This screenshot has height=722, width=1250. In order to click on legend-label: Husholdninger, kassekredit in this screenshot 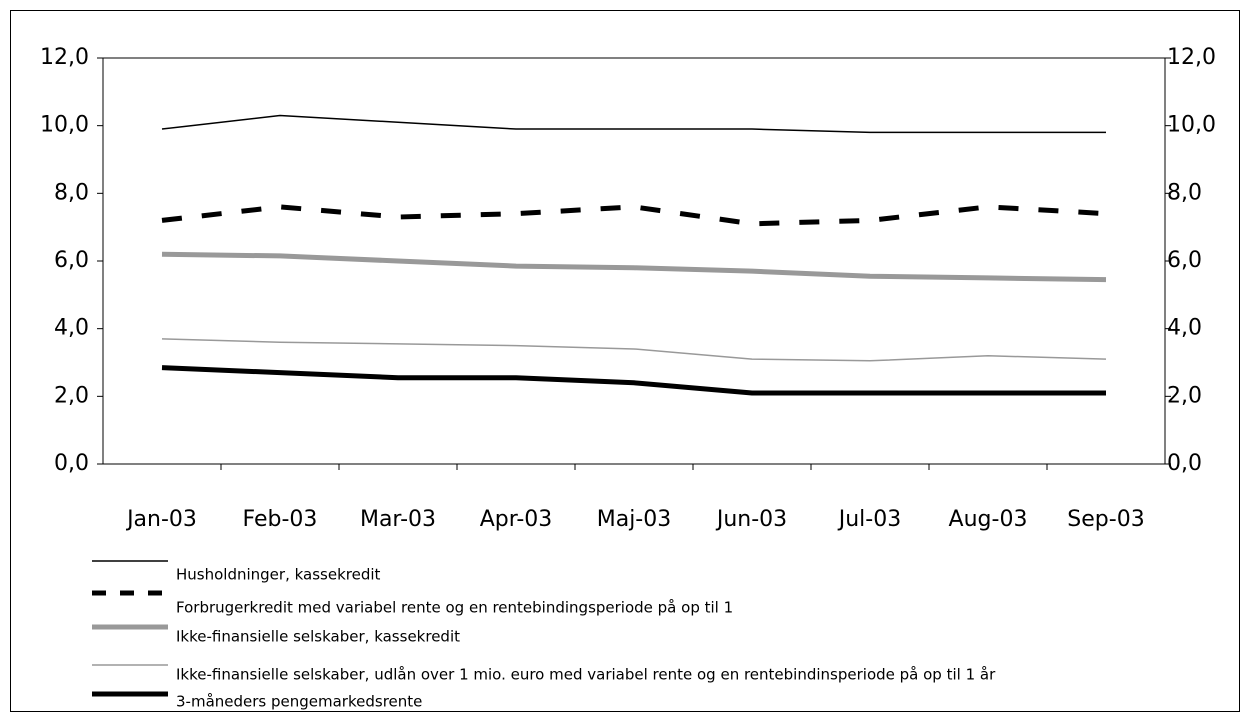, I will do `click(278, 575)`.